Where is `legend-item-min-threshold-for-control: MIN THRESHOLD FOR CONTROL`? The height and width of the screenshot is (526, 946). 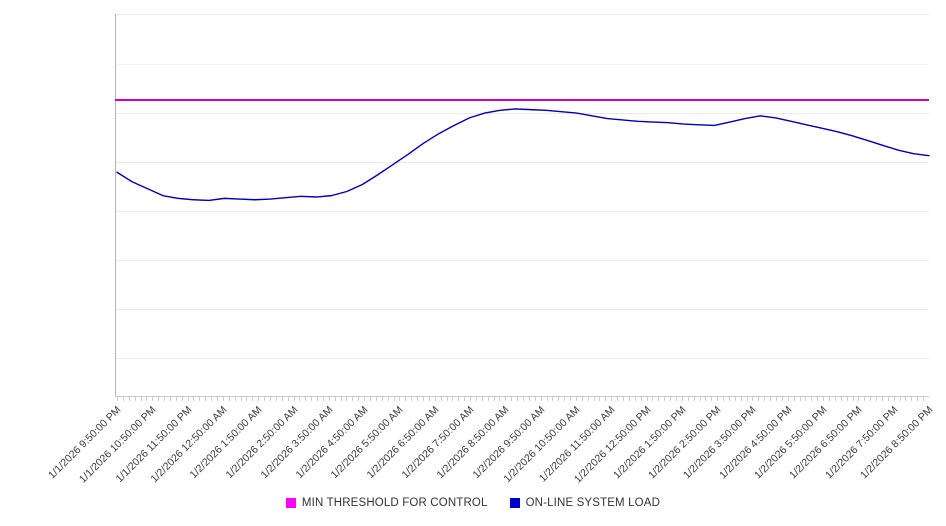
legend-item-min-threshold-for-control: MIN THRESHOLD FOR CONTROL is located at coordinates (386, 503).